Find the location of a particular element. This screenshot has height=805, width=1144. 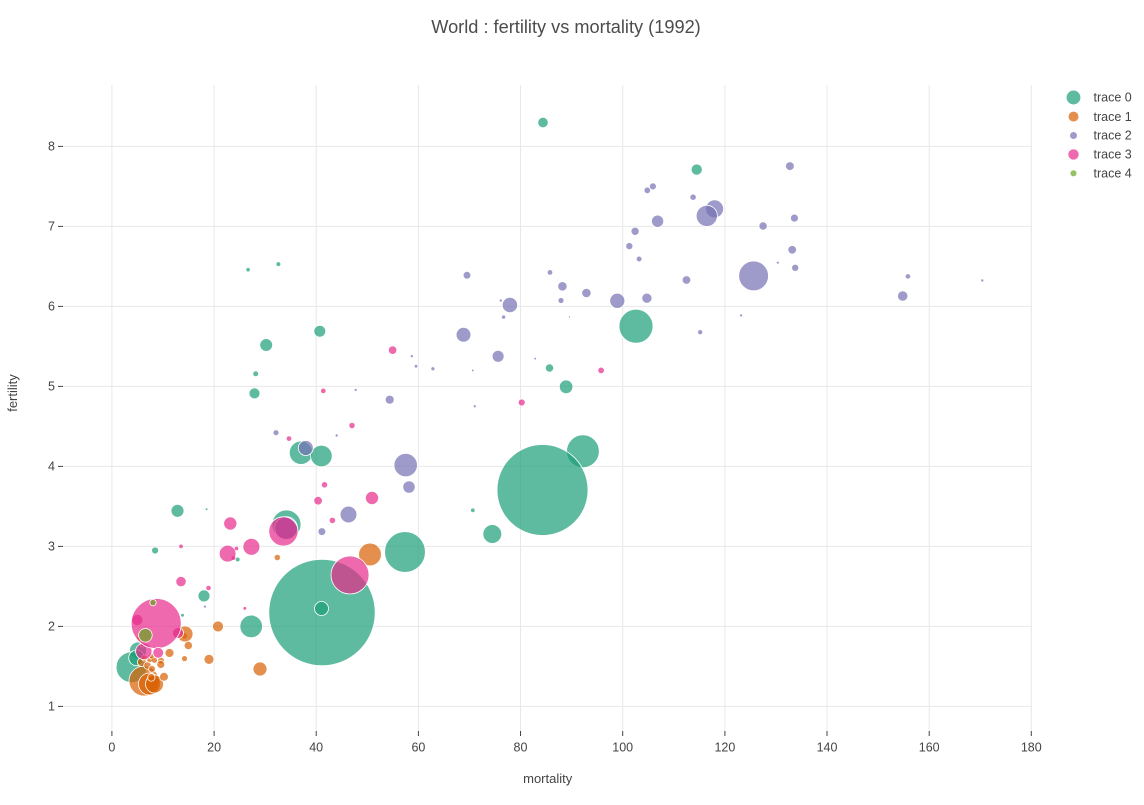

svg-text: 6 is located at coordinates (51, 307).